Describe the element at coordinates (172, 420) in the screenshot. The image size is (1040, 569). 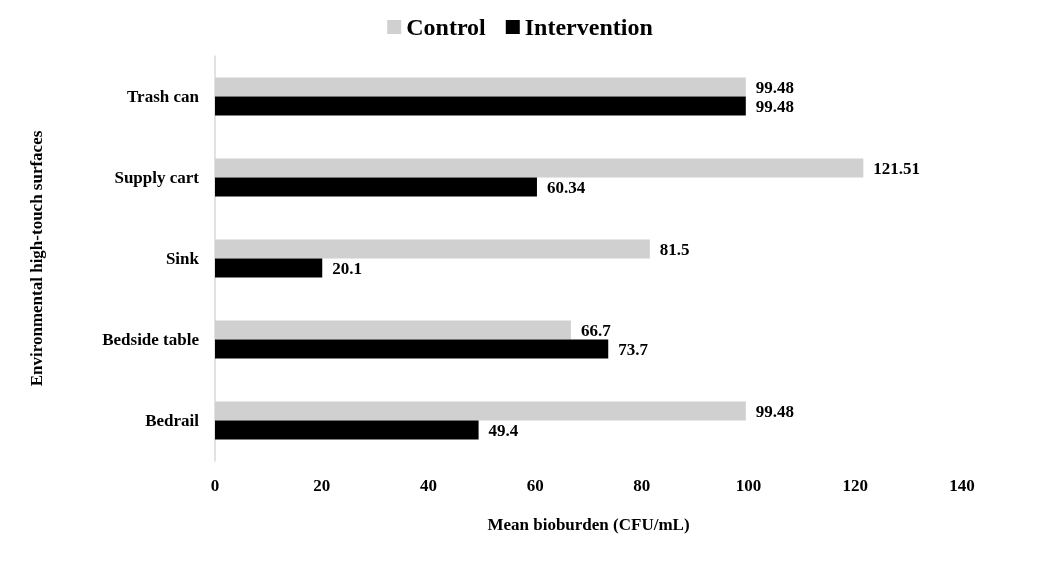
I see `y-tick-label: Bedrail` at that location.